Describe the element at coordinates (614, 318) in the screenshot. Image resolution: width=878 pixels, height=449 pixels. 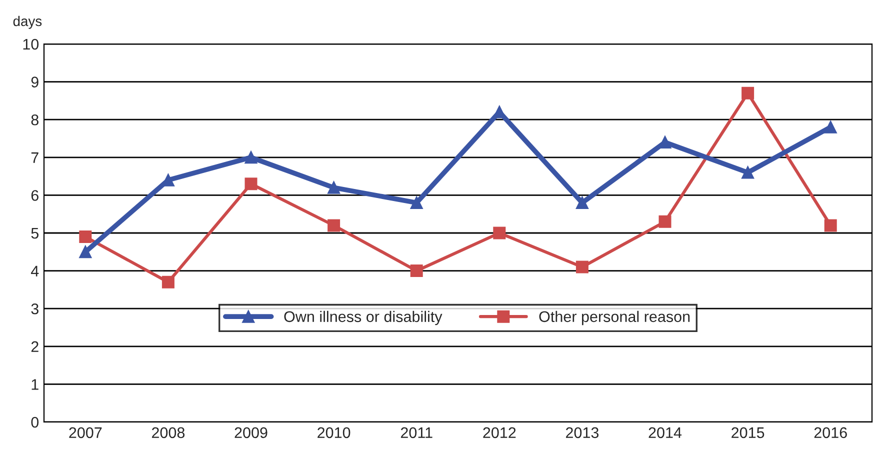
I see `legend-label: Other personal reason` at that location.